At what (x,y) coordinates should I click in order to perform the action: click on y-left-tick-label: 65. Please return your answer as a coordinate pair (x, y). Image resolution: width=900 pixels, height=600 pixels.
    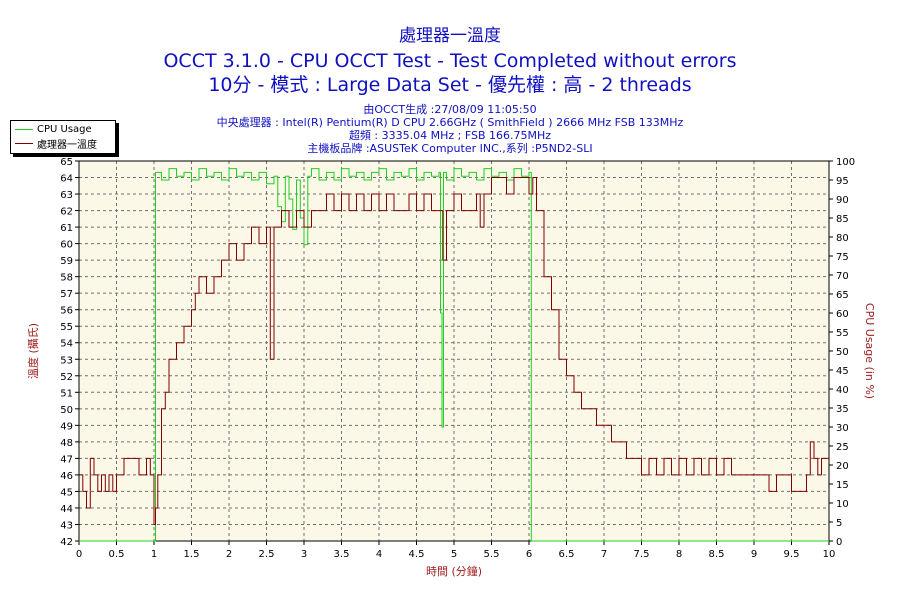
    Looking at the image, I should click on (66, 162).